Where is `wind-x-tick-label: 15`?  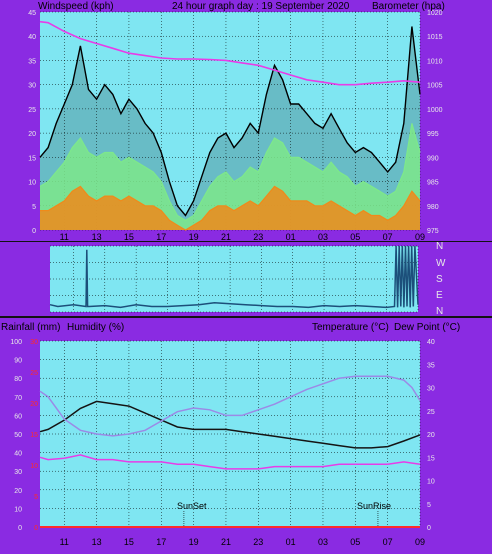
wind-x-tick-label: 15 is located at coordinates (129, 237).